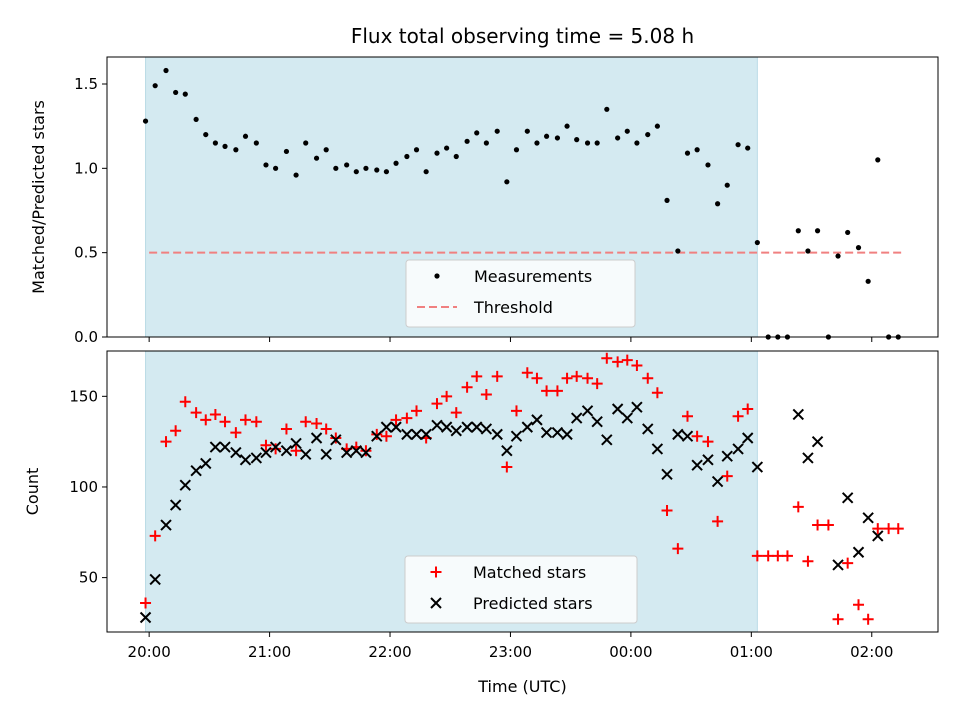 This screenshot has width=960, height=720. I want to click on count-x-ticks: 20:00 21:00 22:00 23:00 00:00 01:00 02:00, so click(510, 646).